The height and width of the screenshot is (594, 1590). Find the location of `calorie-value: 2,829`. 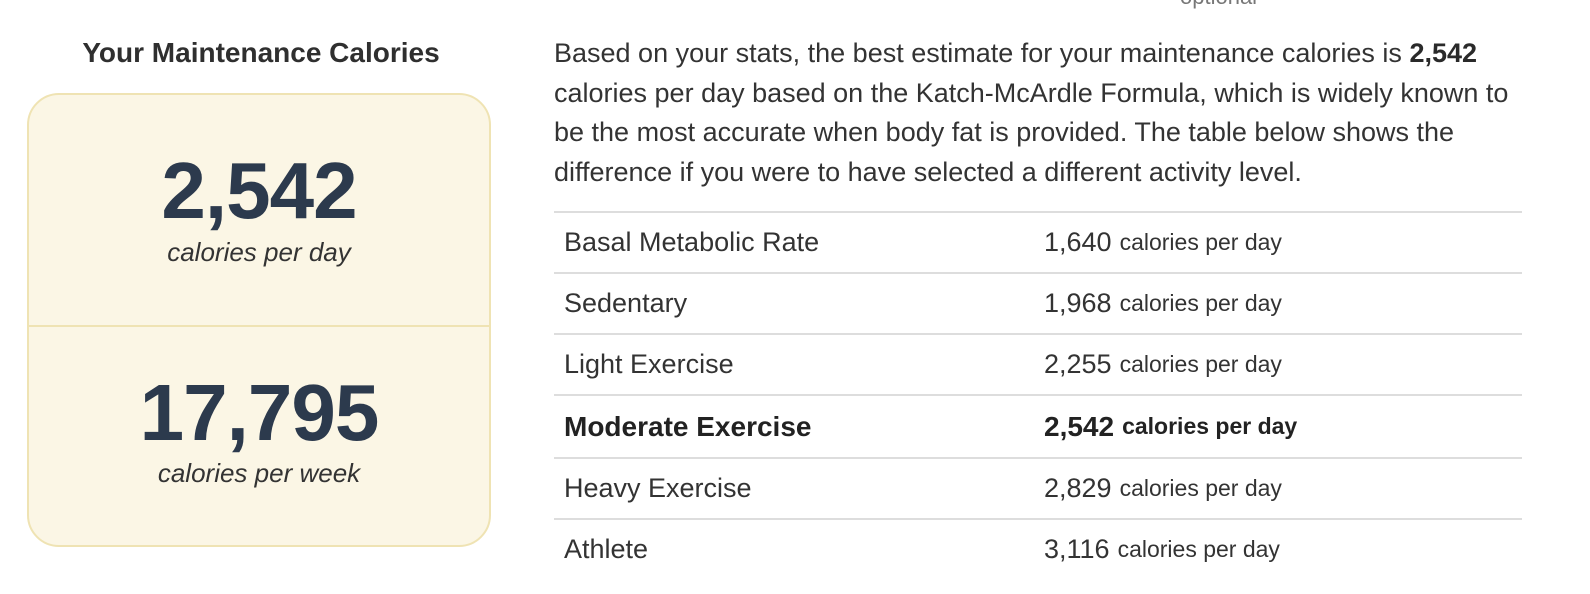

calorie-value: 2,829 is located at coordinates (1078, 488).